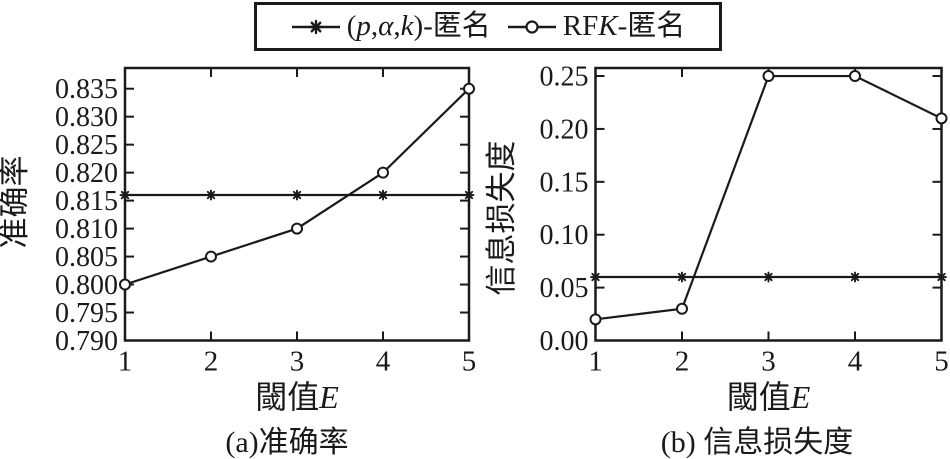 The width and height of the screenshot is (950, 459). I want to click on y-tick-label: 0.10, so click(564, 235).